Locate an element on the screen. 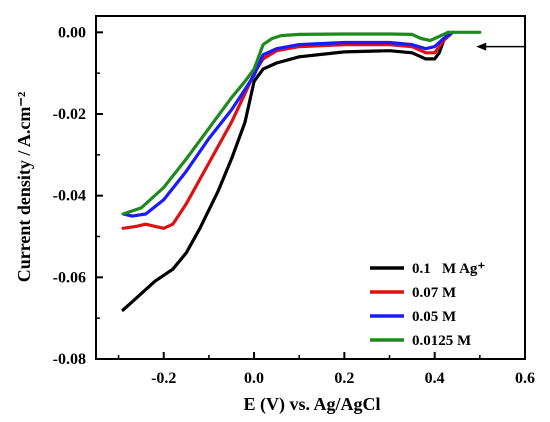 The width and height of the screenshot is (550, 422). annotation-layer is located at coordinates (501, 46).